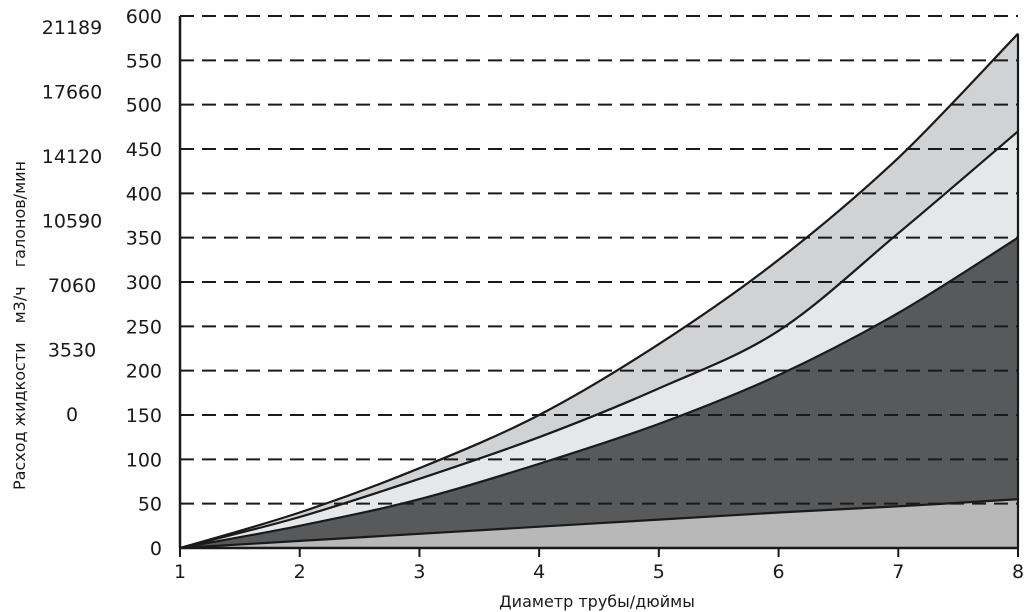  What do you see at coordinates (144, 416) in the screenshot?
I see `y-tick-label-m3: 150` at bounding box center [144, 416].